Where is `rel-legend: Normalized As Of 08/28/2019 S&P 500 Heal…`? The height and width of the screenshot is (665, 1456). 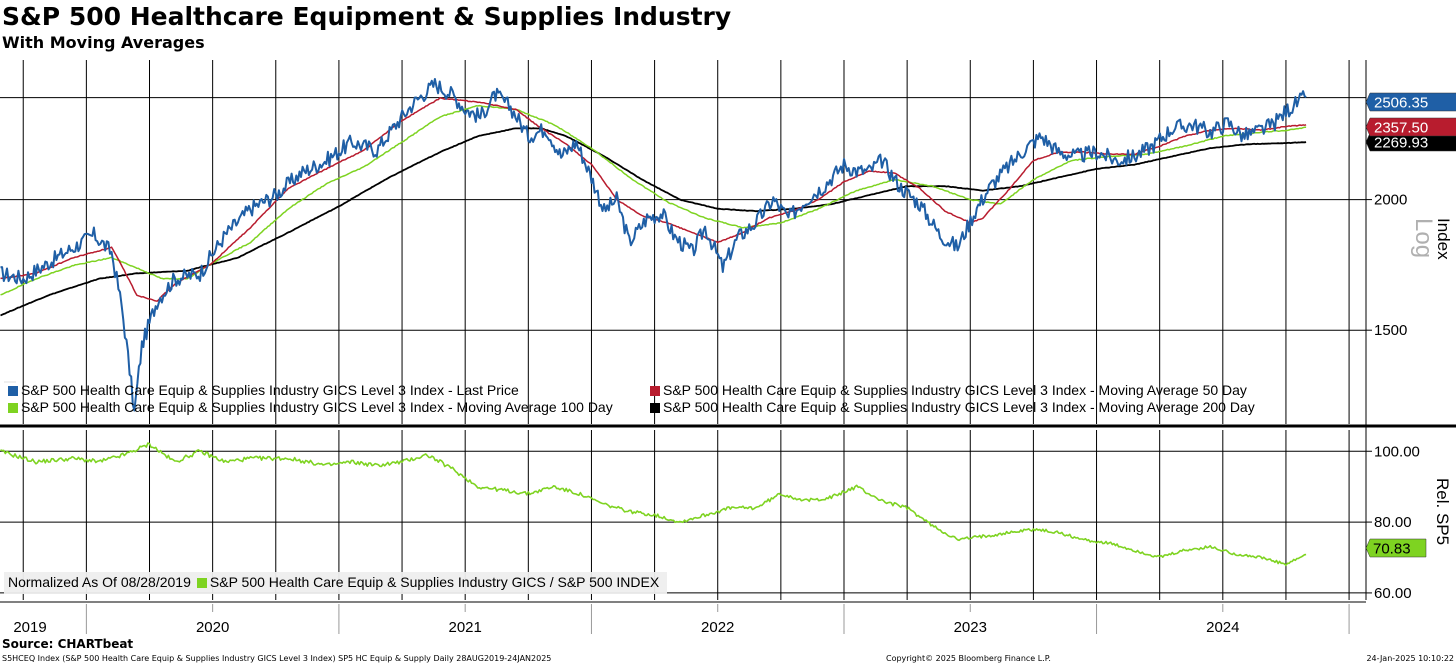
rel-legend: Normalized As Of 08/28/2019 S&P 500 Heal… is located at coordinates (336, 583).